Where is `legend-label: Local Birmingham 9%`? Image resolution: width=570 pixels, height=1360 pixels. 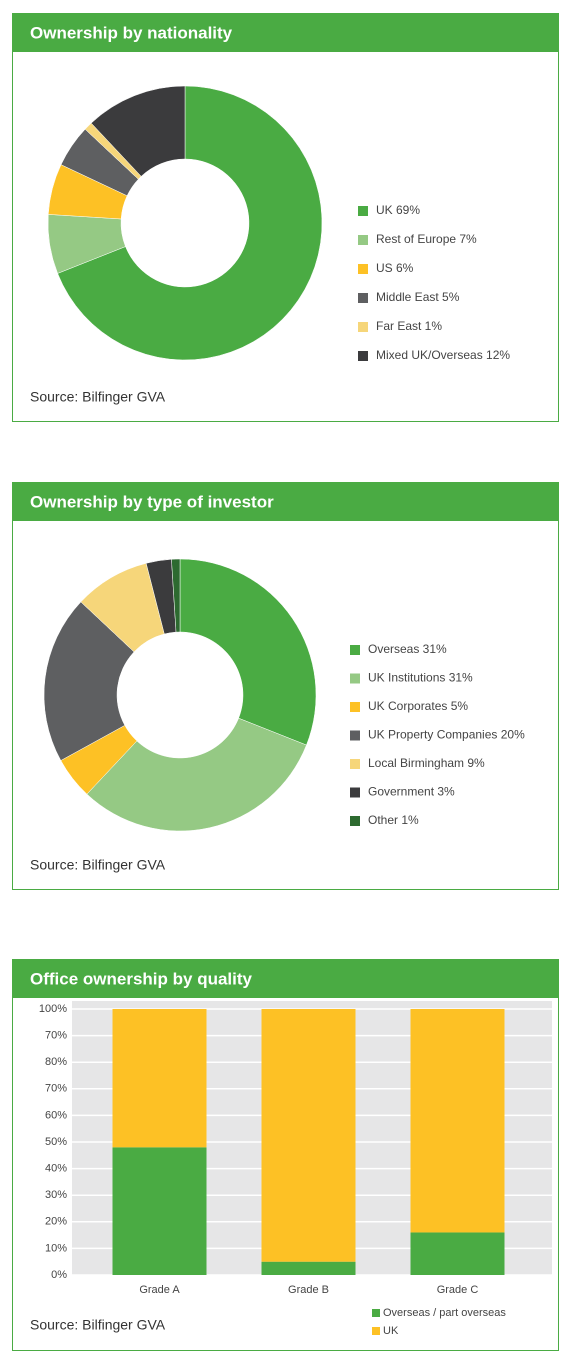
legend-label: Local Birmingham 9% is located at coordinates (426, 763).